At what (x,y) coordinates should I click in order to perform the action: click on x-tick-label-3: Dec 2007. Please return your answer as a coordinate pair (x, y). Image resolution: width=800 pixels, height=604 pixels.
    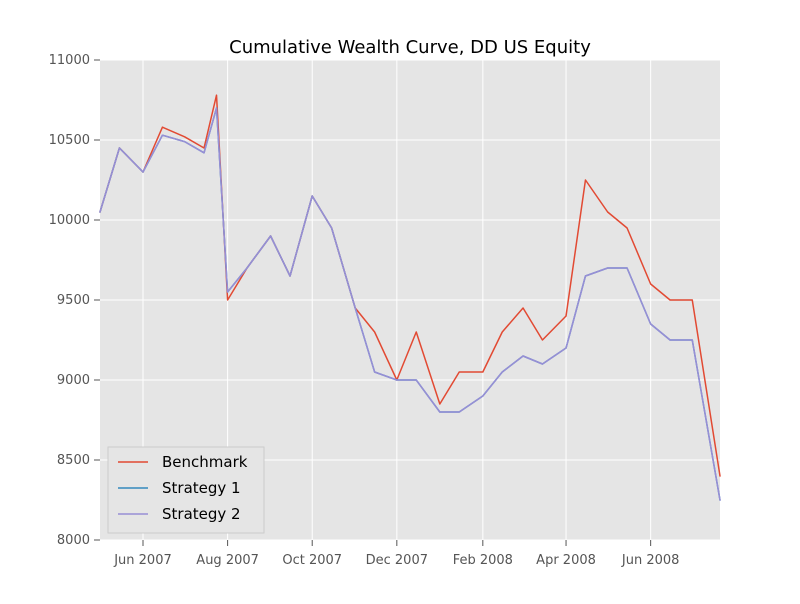
    Looking at the image, I should click on (397, 560).